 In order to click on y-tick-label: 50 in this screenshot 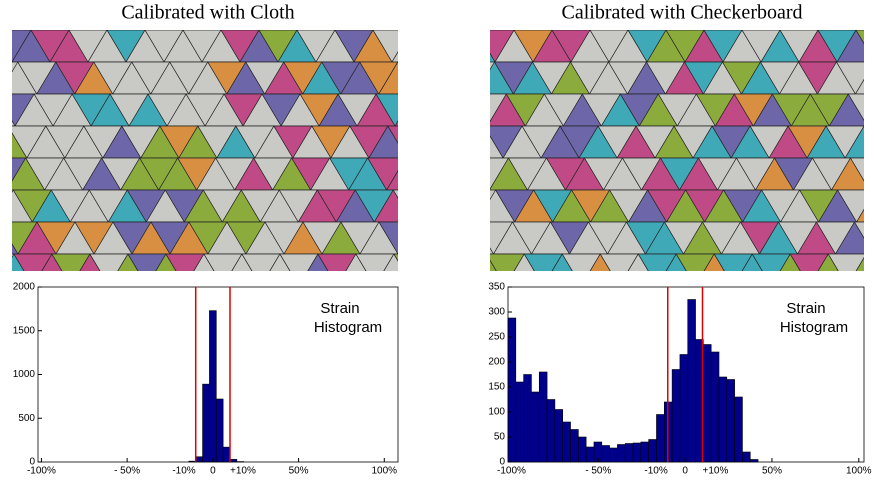, I will do `click(500, 437)`.